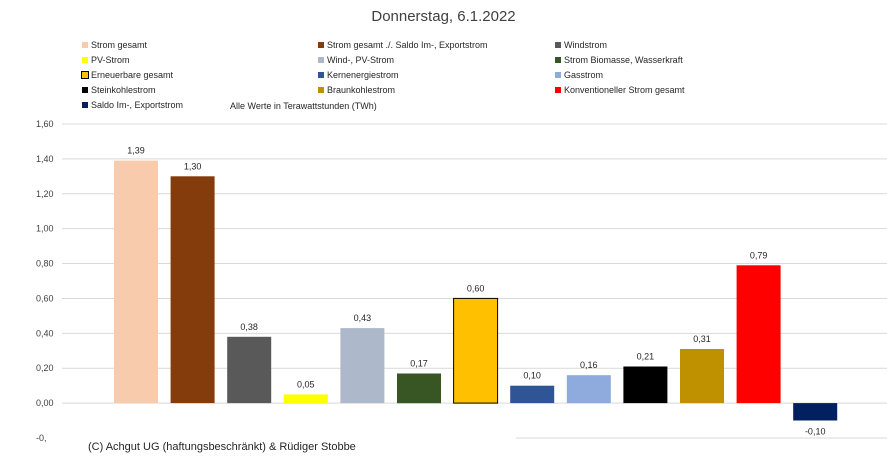 The image size is (887, 466). I want to click on y-tick-label: 0,80, so click(45, 264).